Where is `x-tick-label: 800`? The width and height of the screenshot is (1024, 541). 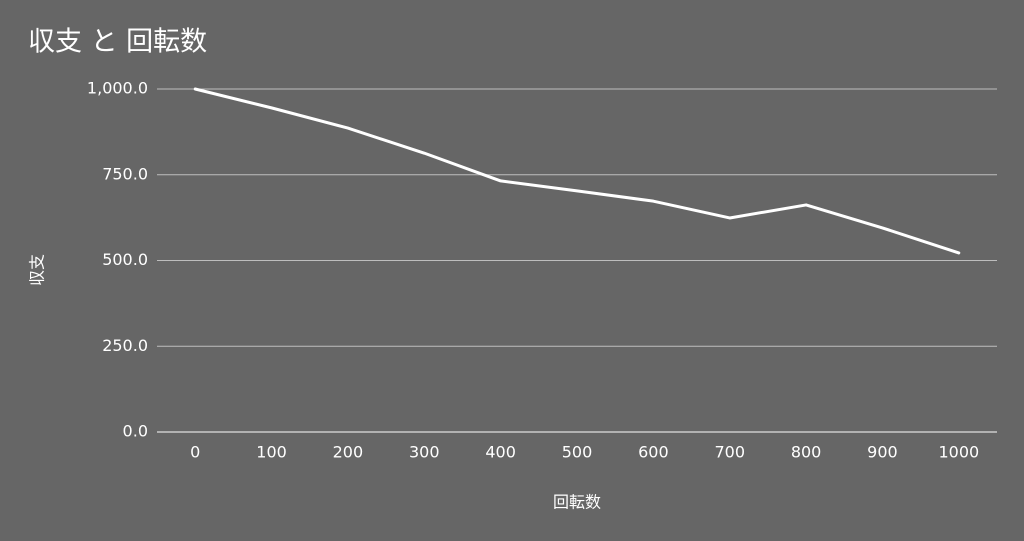
x-tick-label: 800 is located at coordinates (806, 452).